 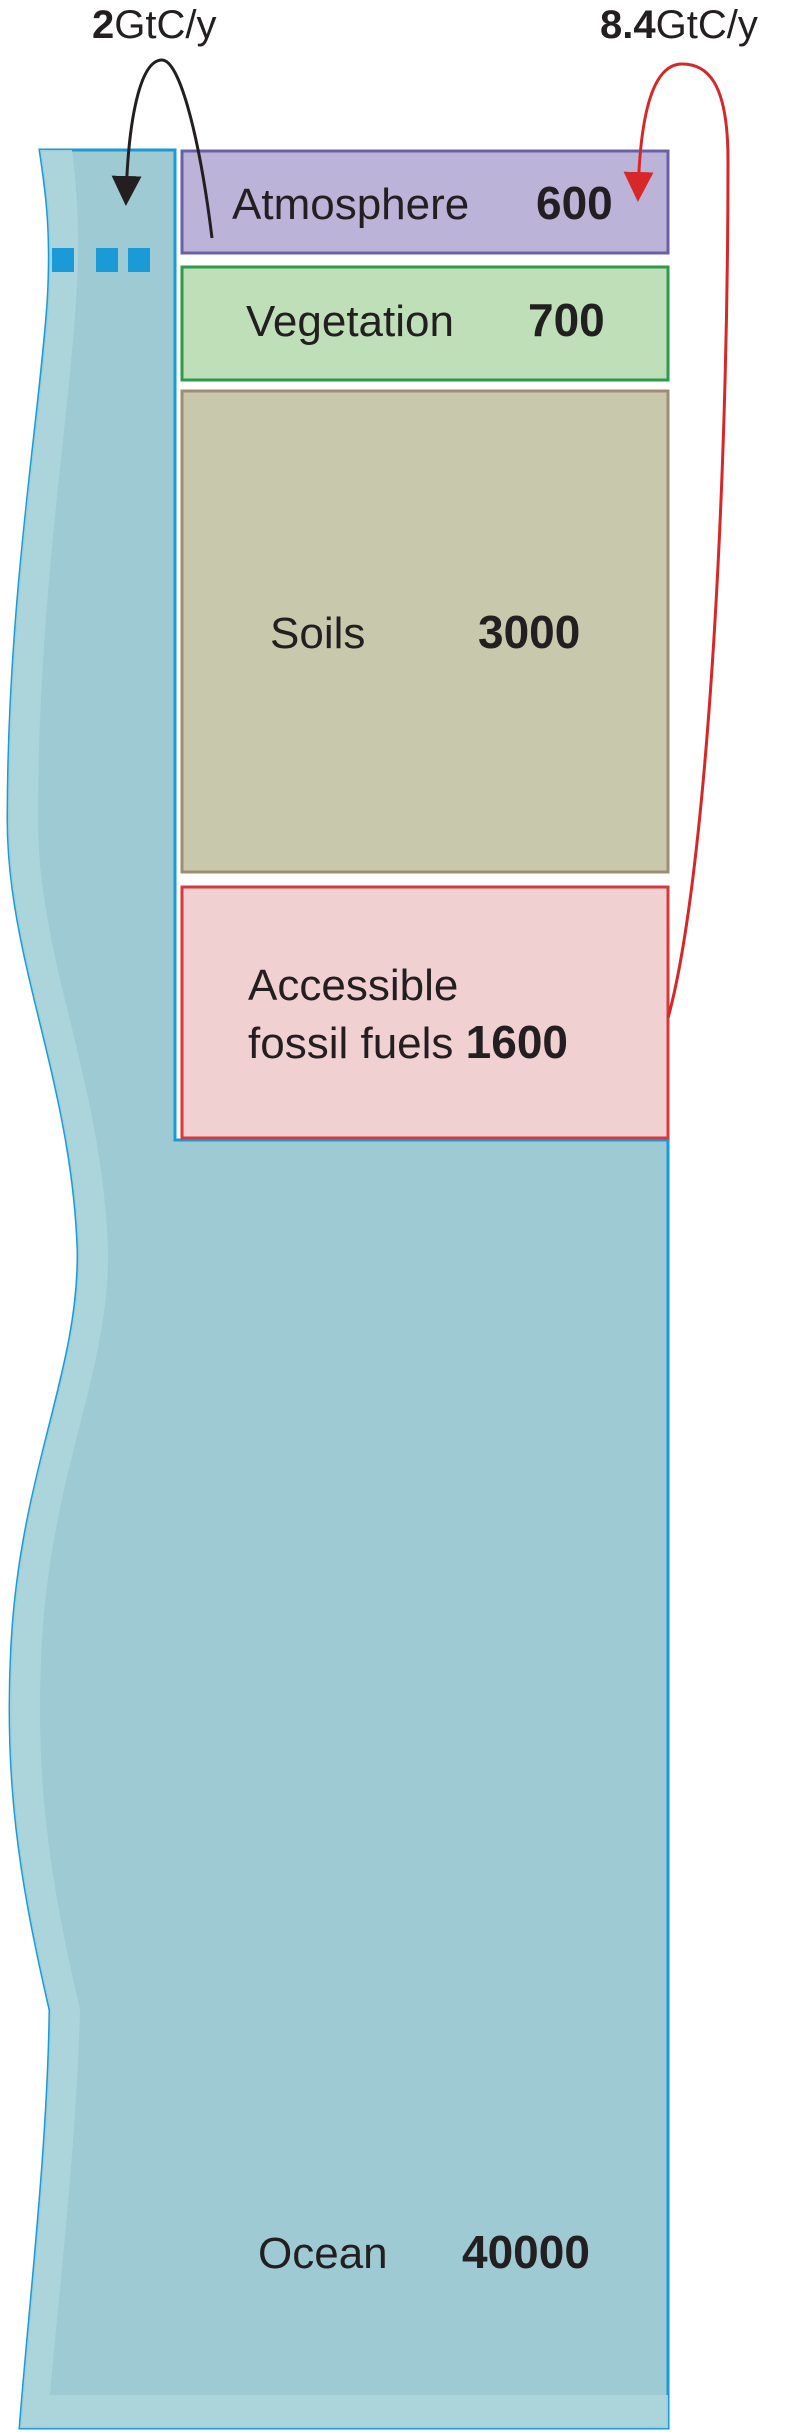 I want to click on fossil-emission-flow-label: 8.4GtC/y, so click(x=679, y=25).